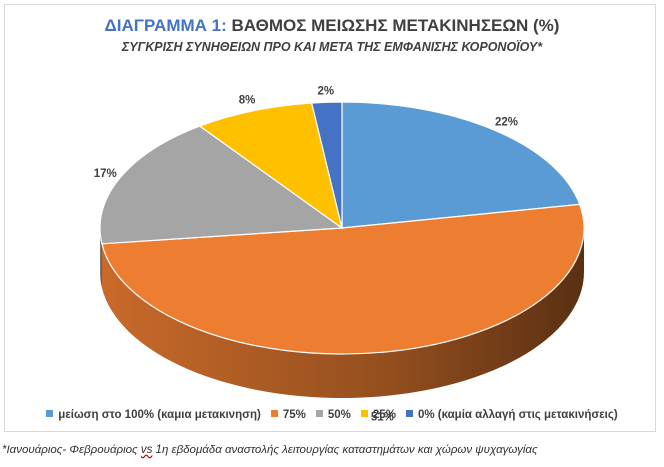 The height and width of the screenshot is (467, 664). I want to click on legend-label-0: μείωση στο 100% (καμια μετακινηση), so click(159, 415).